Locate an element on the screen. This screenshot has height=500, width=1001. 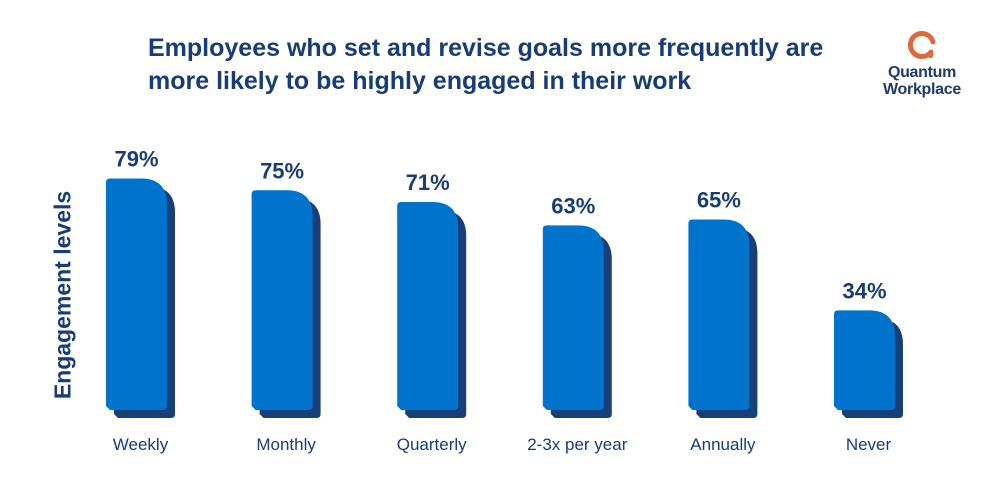
bar-annually is located at coordinates (719, 314).